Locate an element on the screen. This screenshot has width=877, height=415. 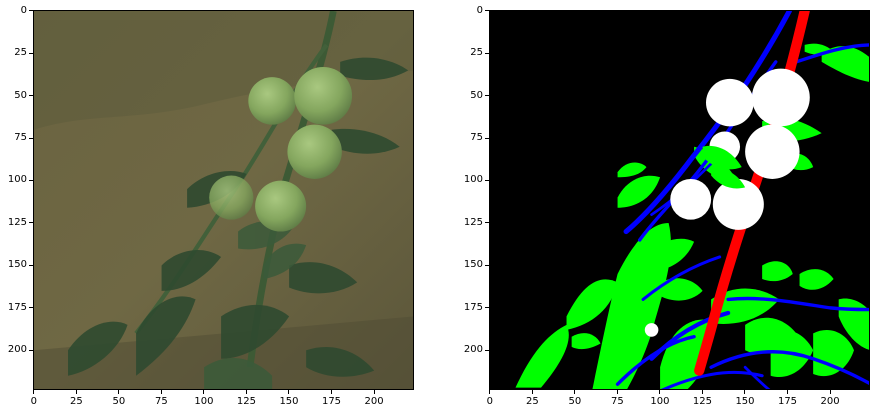
photo-y-tick-label: 50 is located at coordinates (20, 95).